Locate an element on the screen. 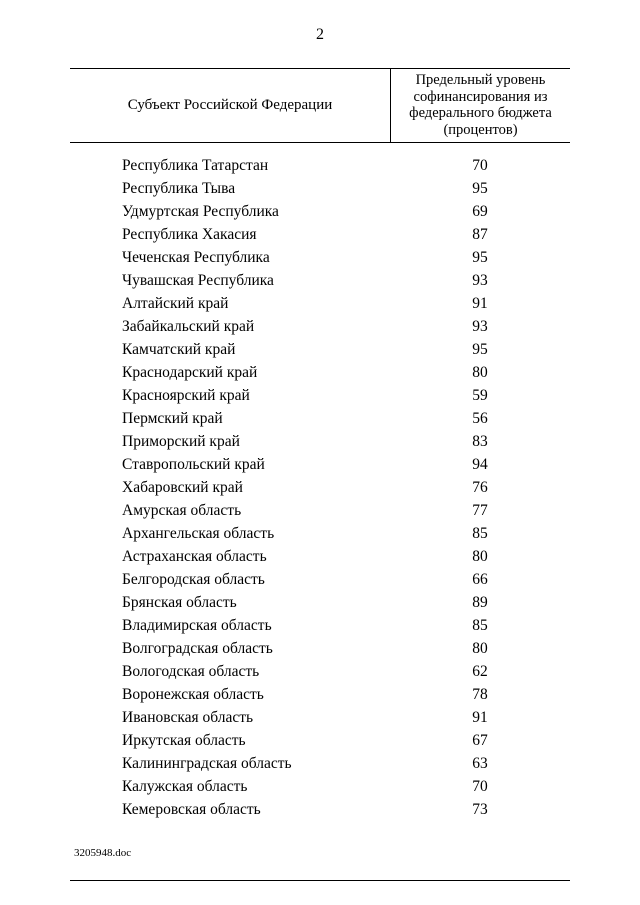  region-value: 76 is located at coordinates (480, 487).